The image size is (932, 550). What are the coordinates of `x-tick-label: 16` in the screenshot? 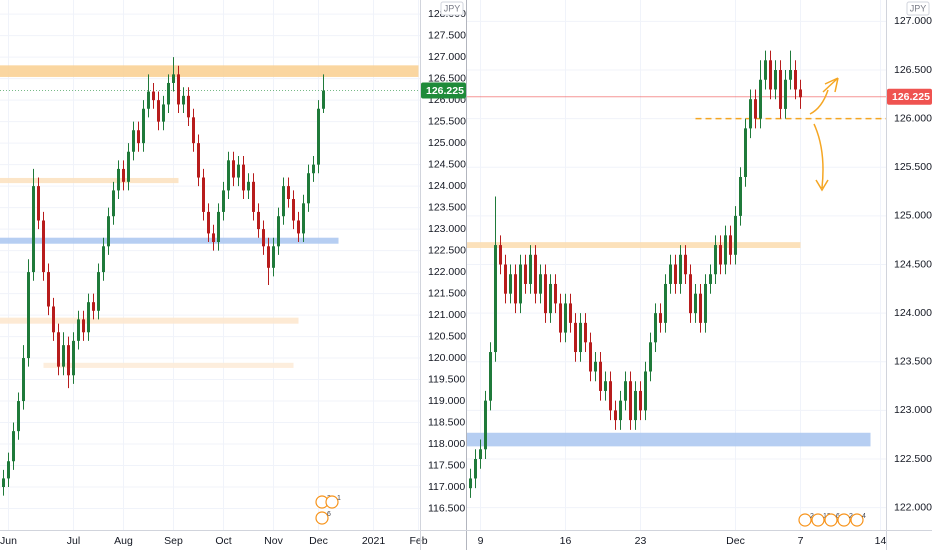 It's located at (566, 541).